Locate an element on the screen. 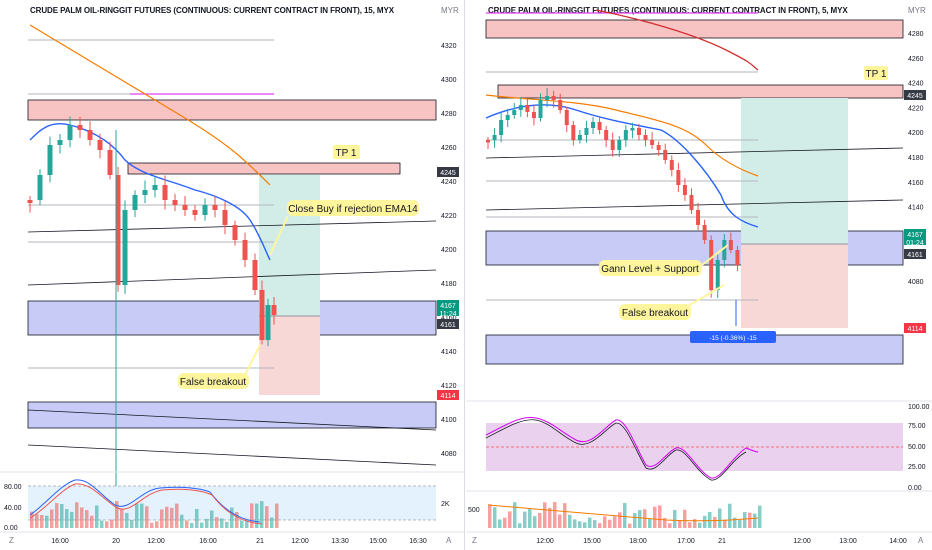  price-tick: 4280 is located at coordinates (449, 114).